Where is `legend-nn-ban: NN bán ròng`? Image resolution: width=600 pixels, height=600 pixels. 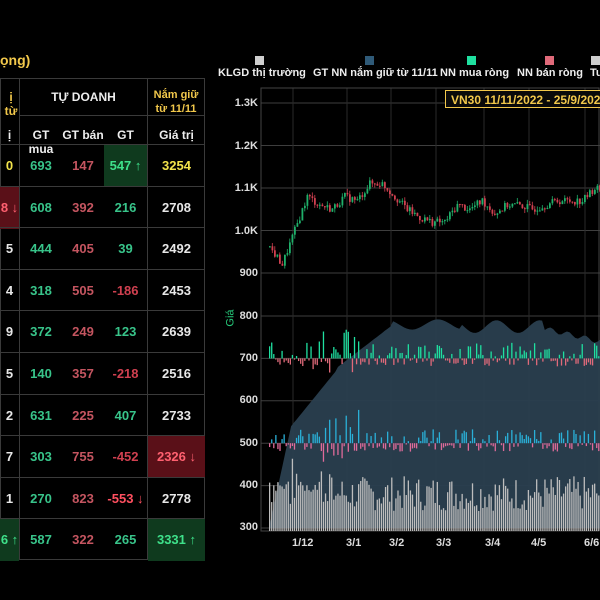
legend-nn-ban: NN bán ròng is located at coordinates (550, 73).